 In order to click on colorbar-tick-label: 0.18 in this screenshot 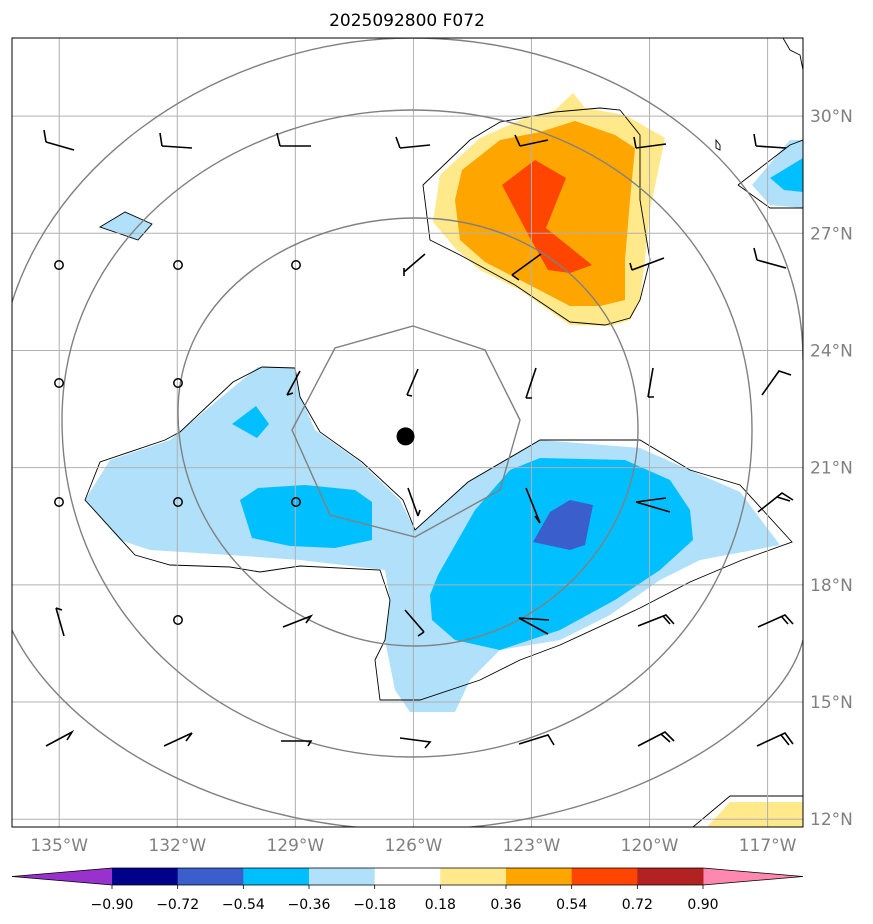, I will do `click(440, 905)`.